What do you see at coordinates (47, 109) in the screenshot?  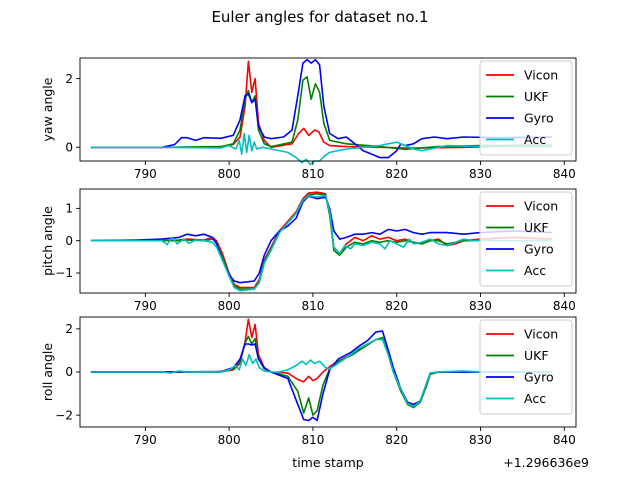 I see `y-axis-label: yaw angle` at bounding box center [47, 109].